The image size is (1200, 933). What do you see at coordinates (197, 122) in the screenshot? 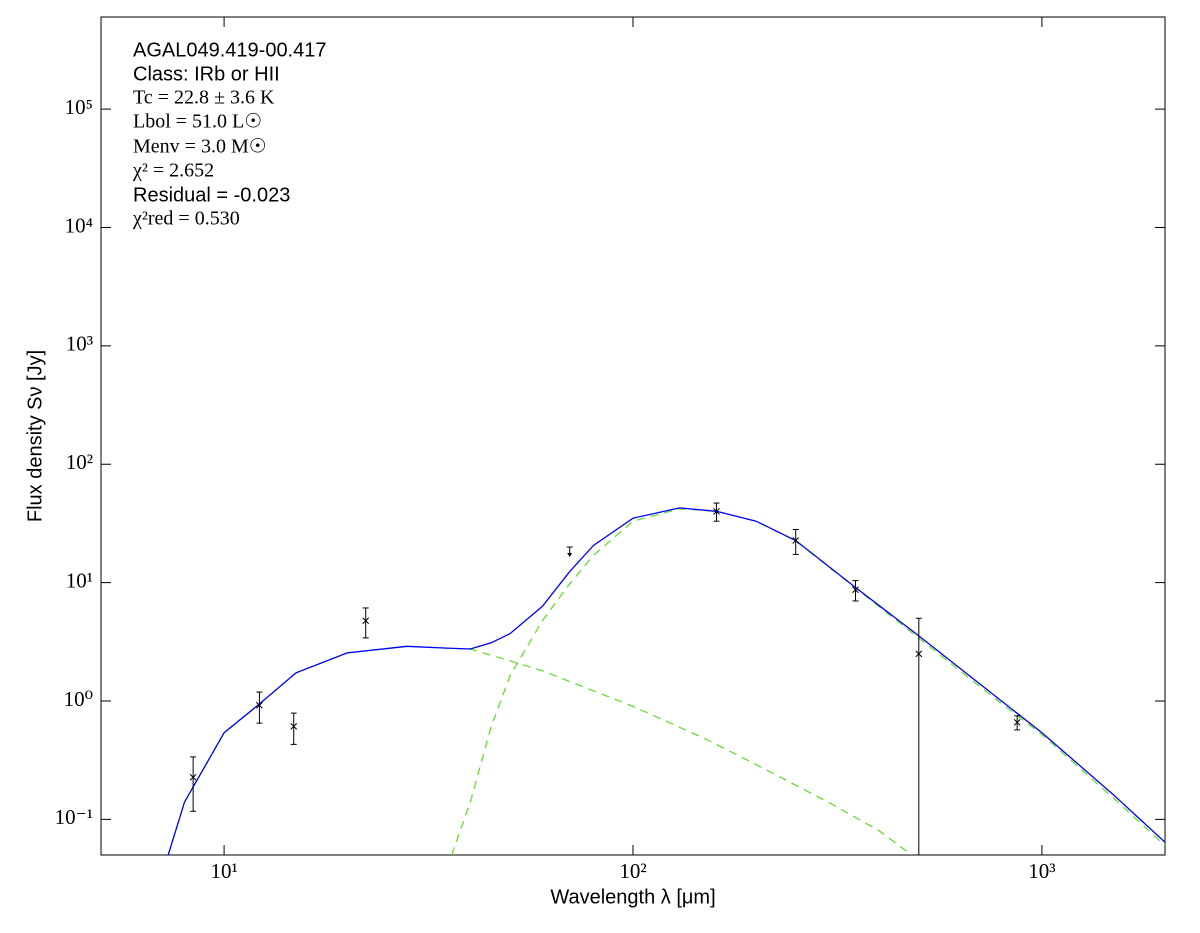
I see `annotation: Lbol = 51.0 L☉` at bounding box center [197, 122].